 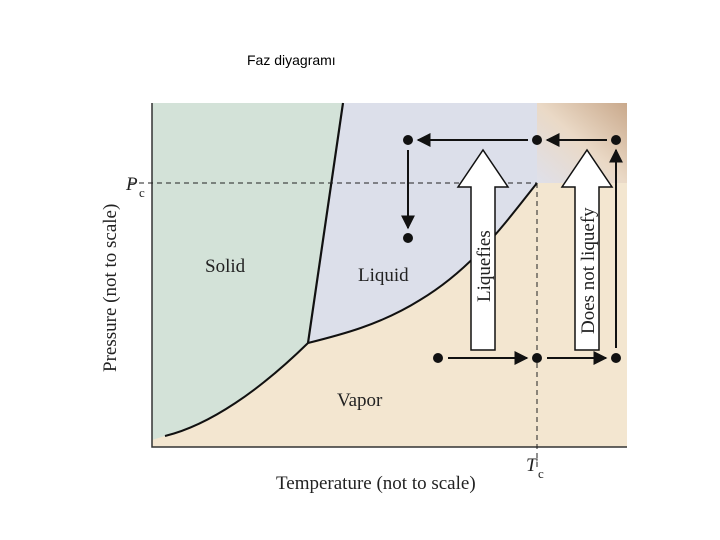 What do you see at coordinates (360, 400) in the screenshot?
I see `vapor-label: Vapor` at bounding box center [360, 400].